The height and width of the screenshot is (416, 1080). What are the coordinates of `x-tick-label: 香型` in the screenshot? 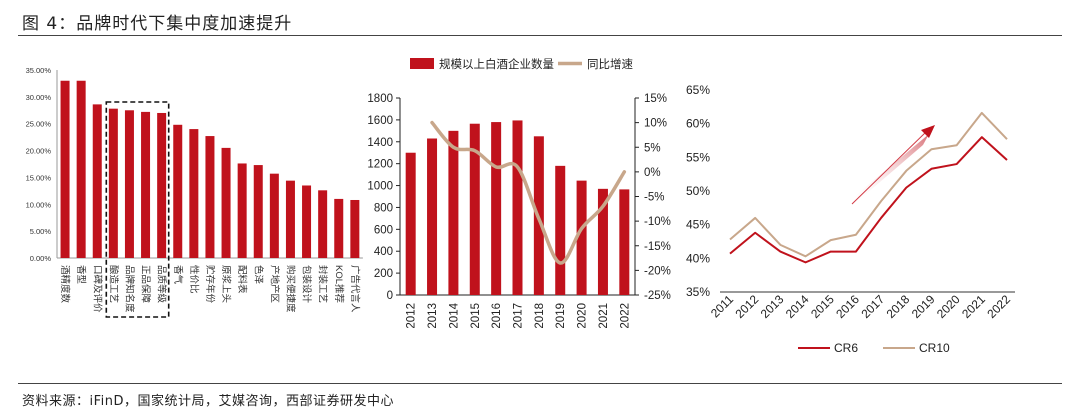 It's located at (80, 275).